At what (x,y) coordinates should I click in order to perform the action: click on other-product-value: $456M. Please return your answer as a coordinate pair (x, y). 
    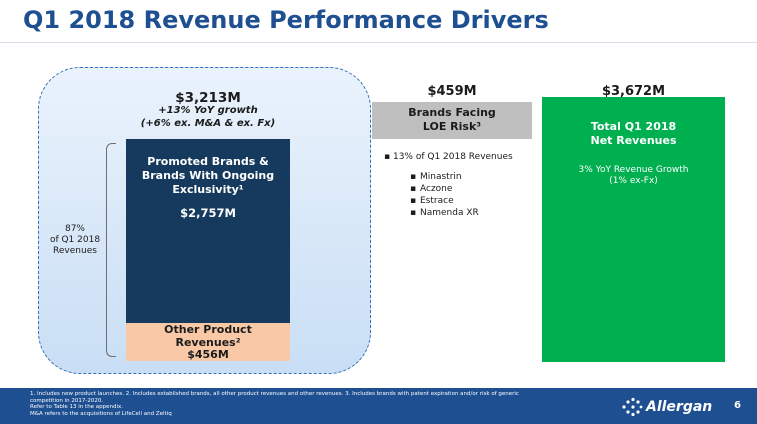
    Looking at the image, I should click on (208, 354).